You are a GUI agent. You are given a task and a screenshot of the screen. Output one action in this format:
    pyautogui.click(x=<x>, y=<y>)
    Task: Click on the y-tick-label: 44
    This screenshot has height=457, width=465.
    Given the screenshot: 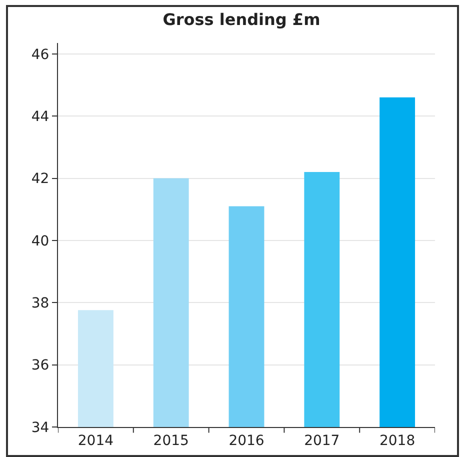 What is the action you would take?
    pyautogui.click(x=40, y=116)
    